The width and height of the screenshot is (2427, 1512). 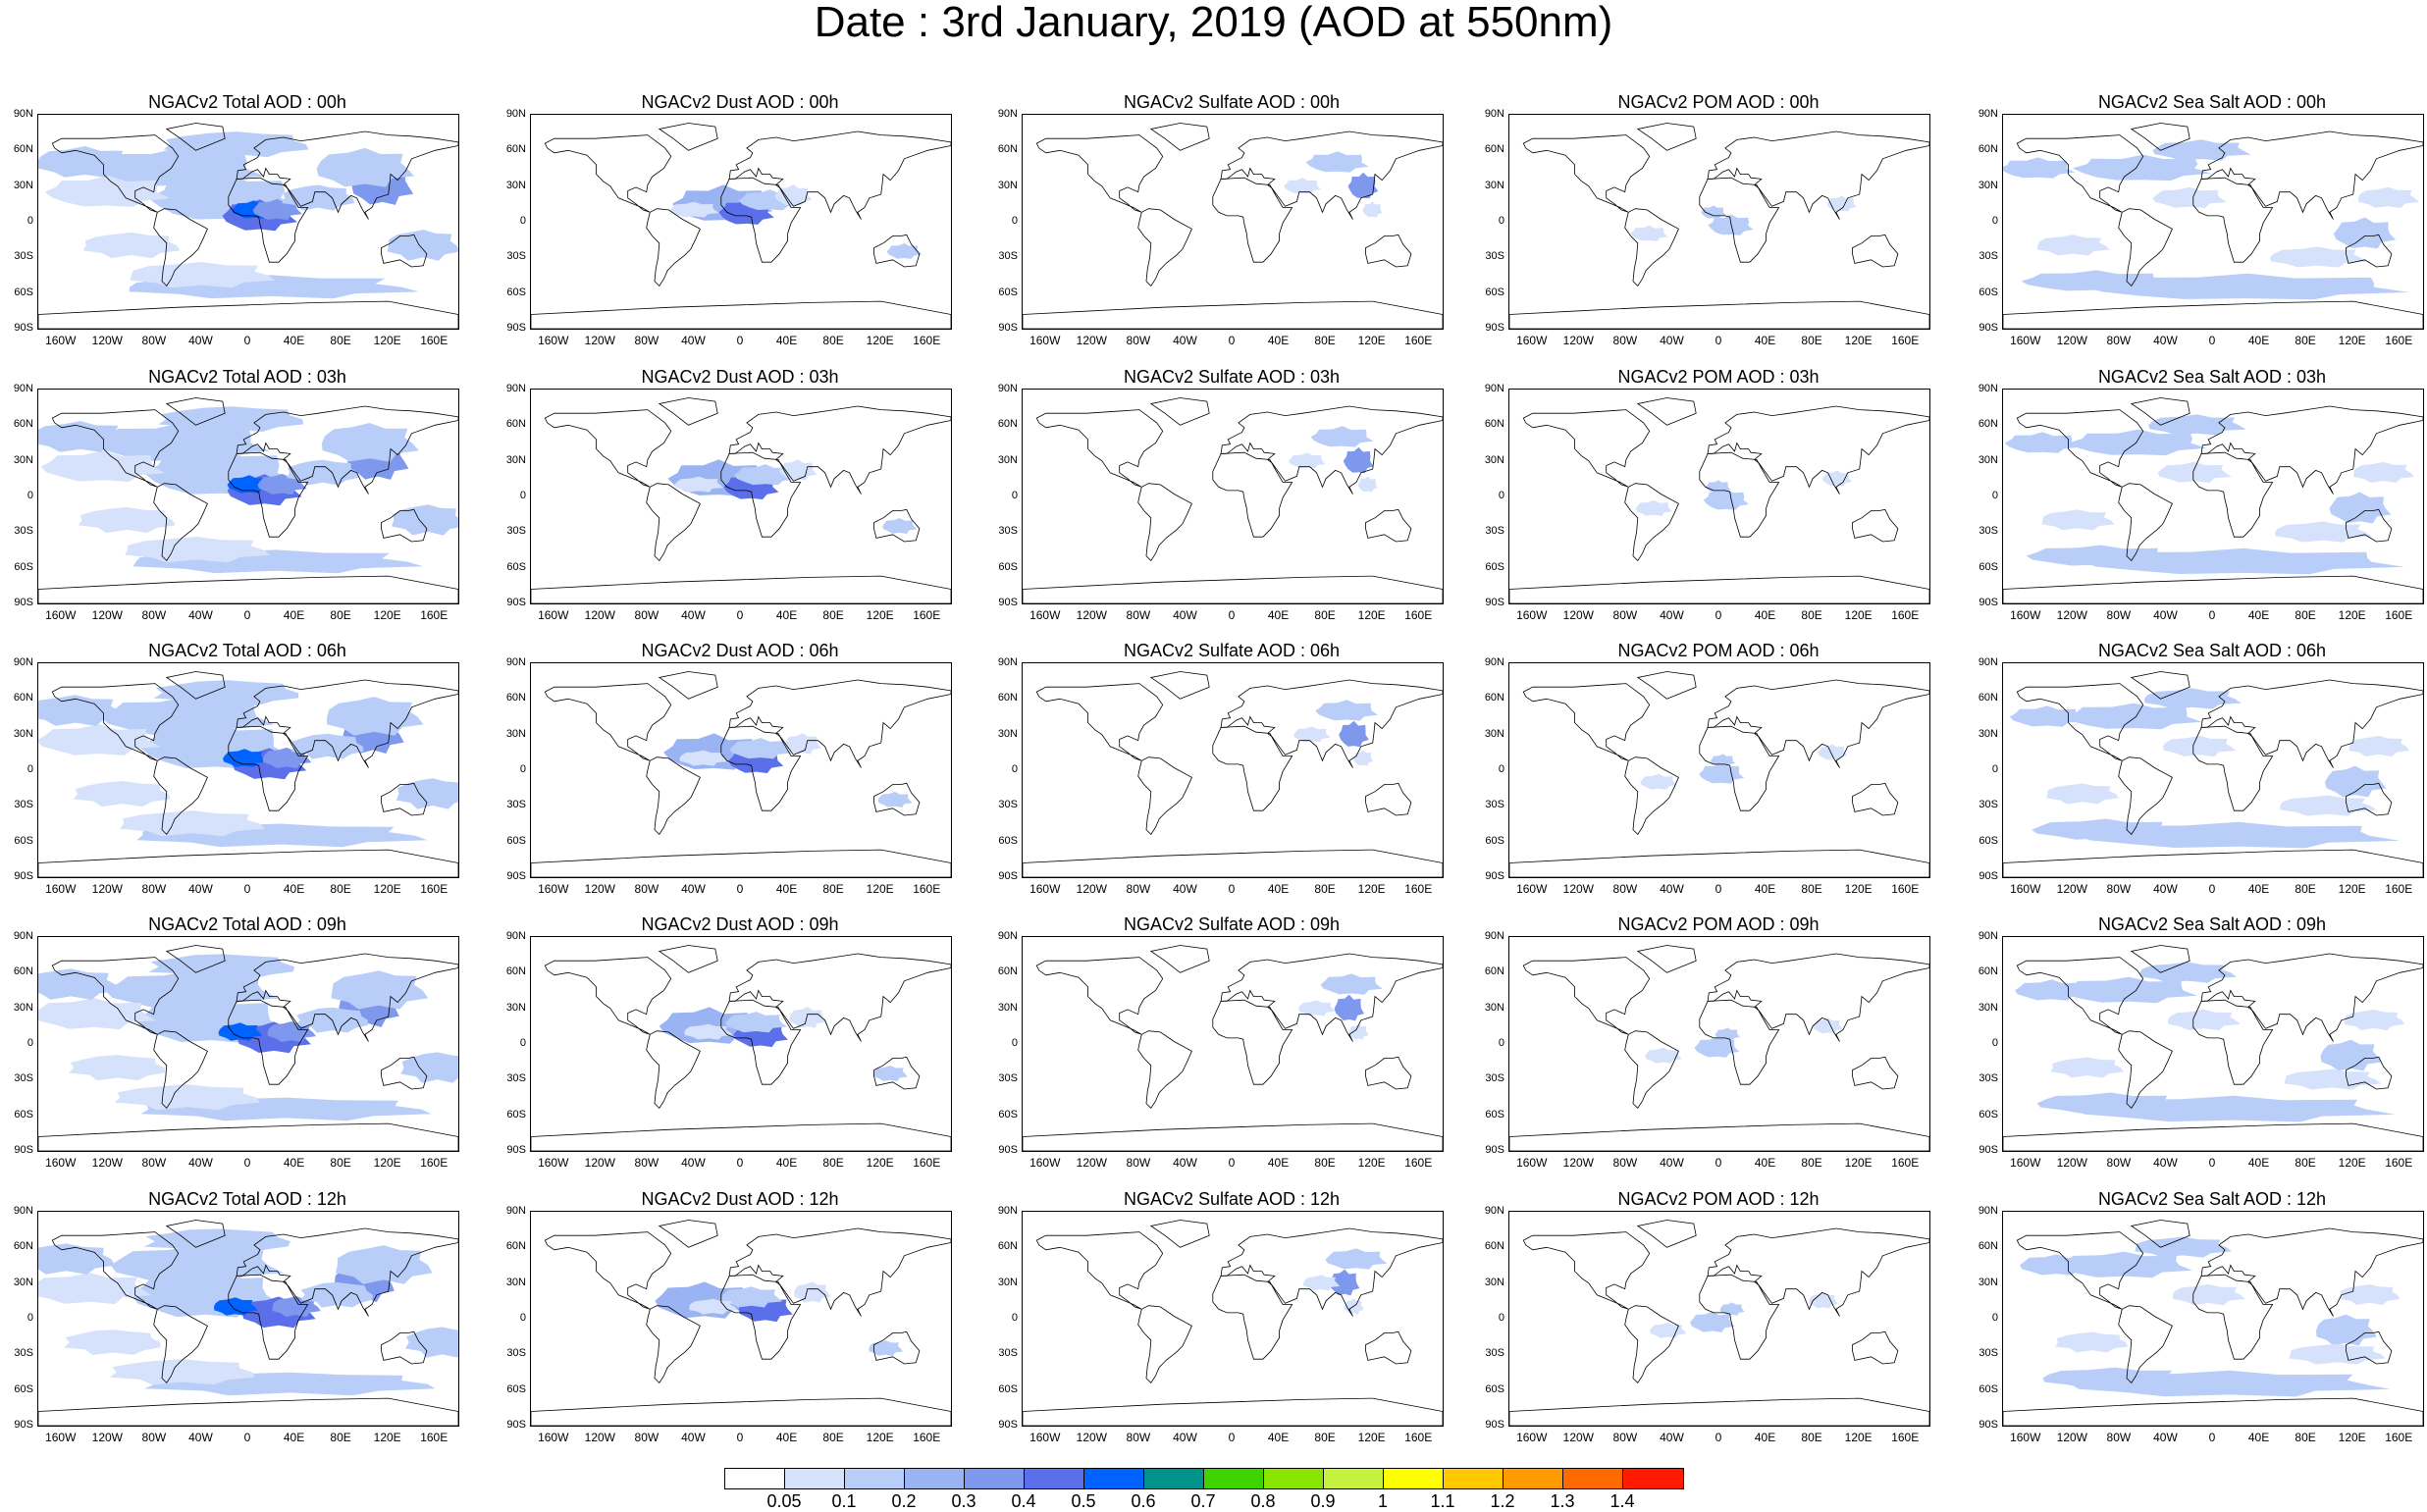 What do you see at coordinates (1719, 774) in the screenshot?
I see `aod-map` at bounding box center [1719, 774].